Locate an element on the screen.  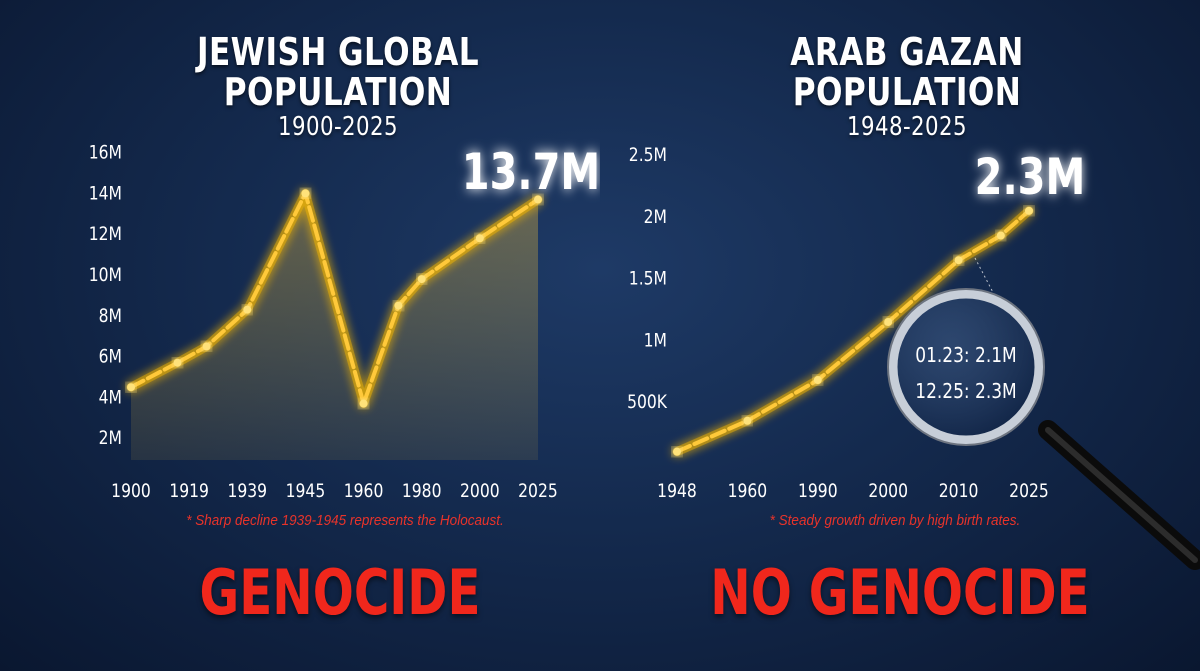
x-tick-label: 1990 is located at coordinates (818, 492).